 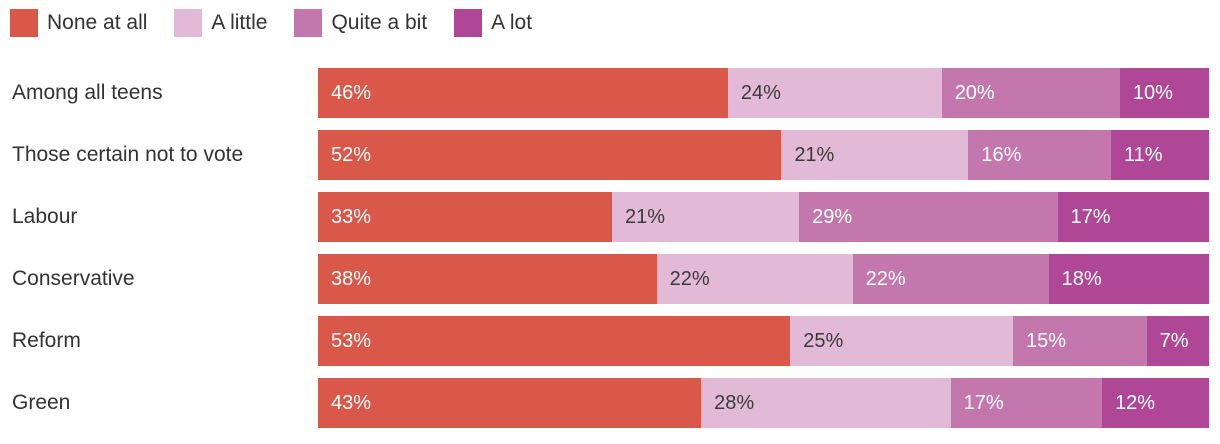 I want to click on bar-segment-value: 29%, so click(x=832, y=216).